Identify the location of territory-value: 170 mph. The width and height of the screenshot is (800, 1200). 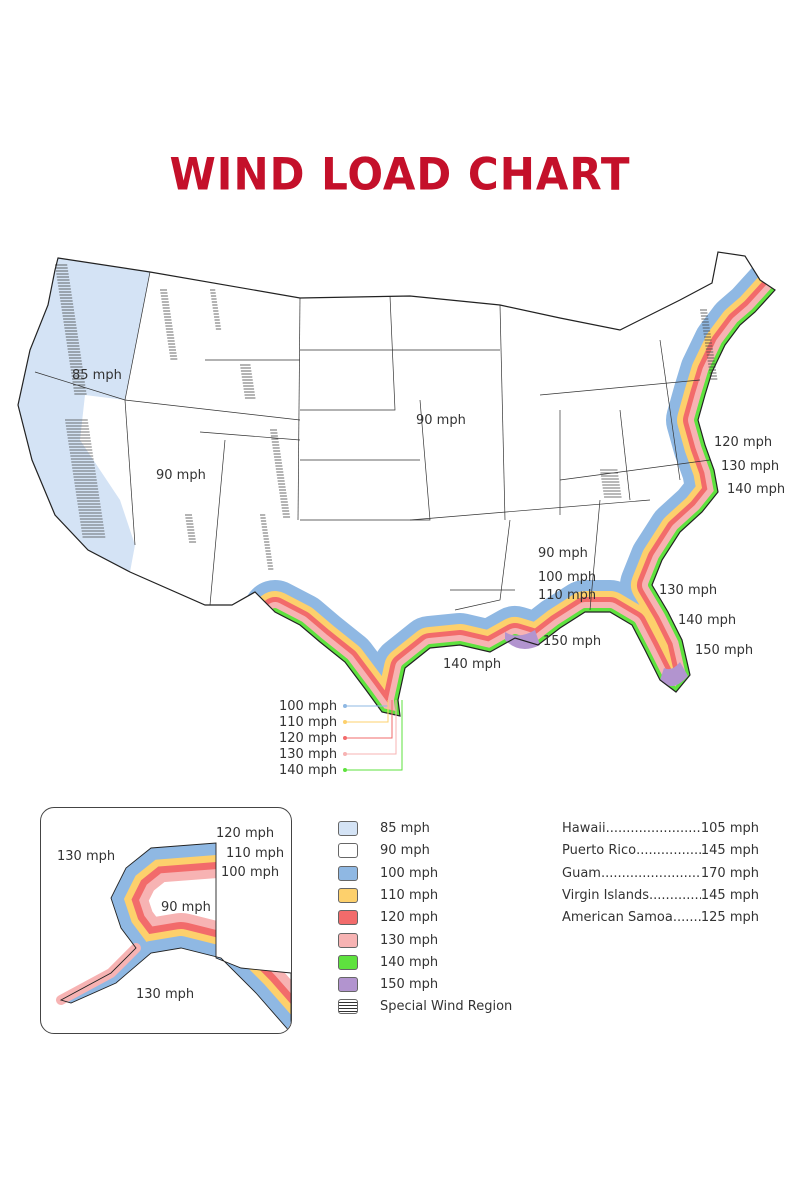
(729, 873).